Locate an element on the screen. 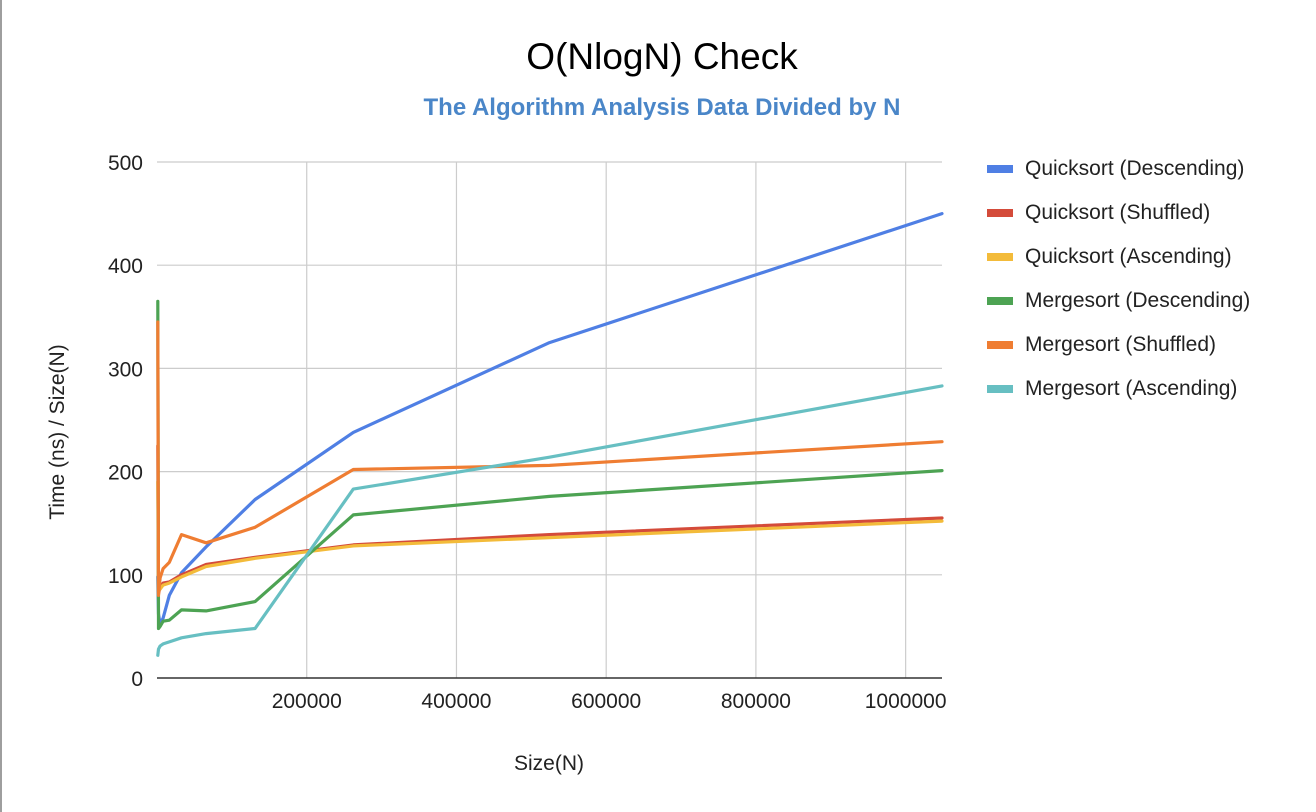 Image resolution: width=1316 pixels, height=812 pixels. legend-item: Mergesort (Ascending) is located at coordinates (1118, 389).